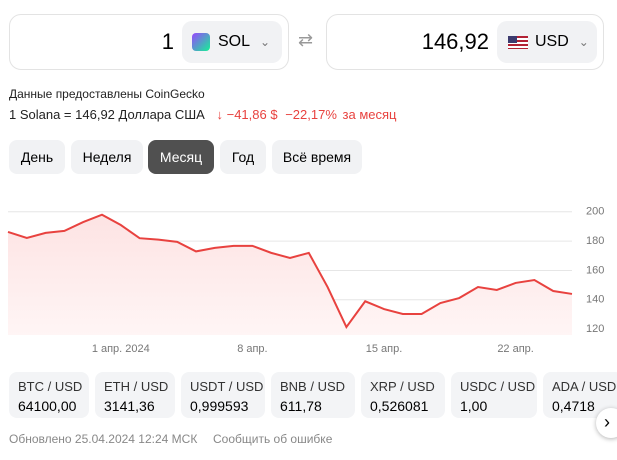 This screenshot has width=617, height=460. Describe the element at coordinates (37, 157) in the screenshot. I see `period-button: День` at that location.